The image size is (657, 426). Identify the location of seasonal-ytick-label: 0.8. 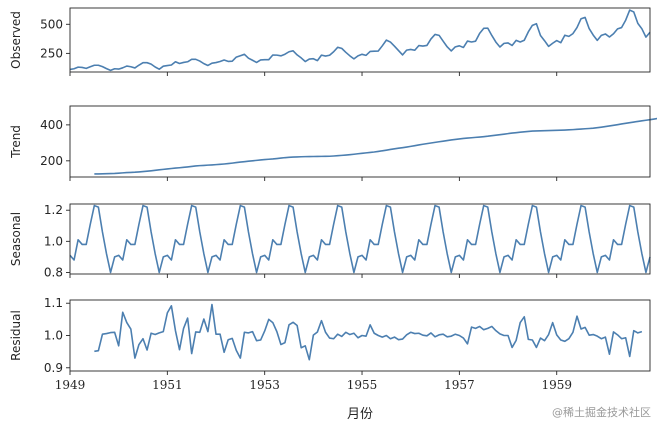
(53, 272).